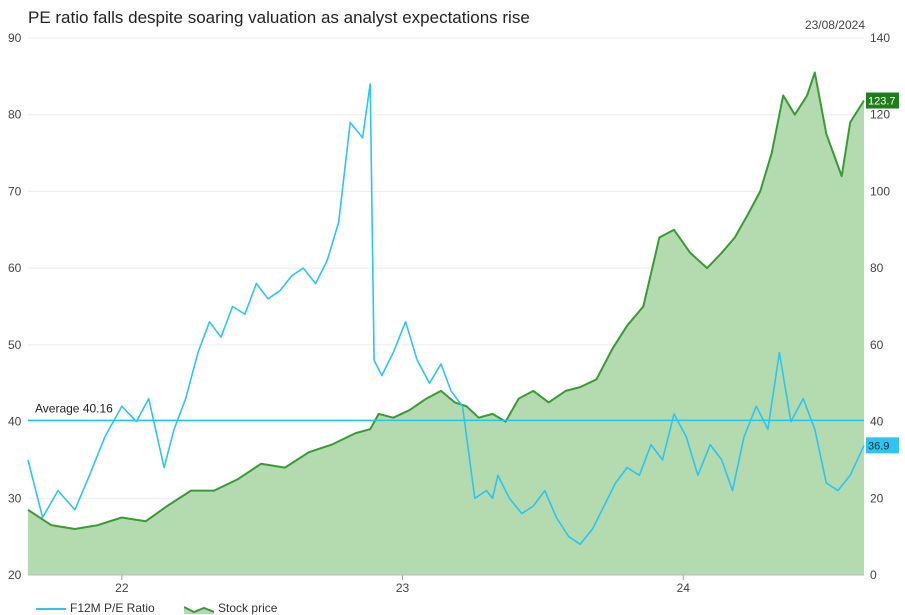 This screenshot has width=905, height=615. What do you see at coordinates (877, 498) in the screenshot?
I see `y-right-tick-label: 20` at bounding box center [877, 498].